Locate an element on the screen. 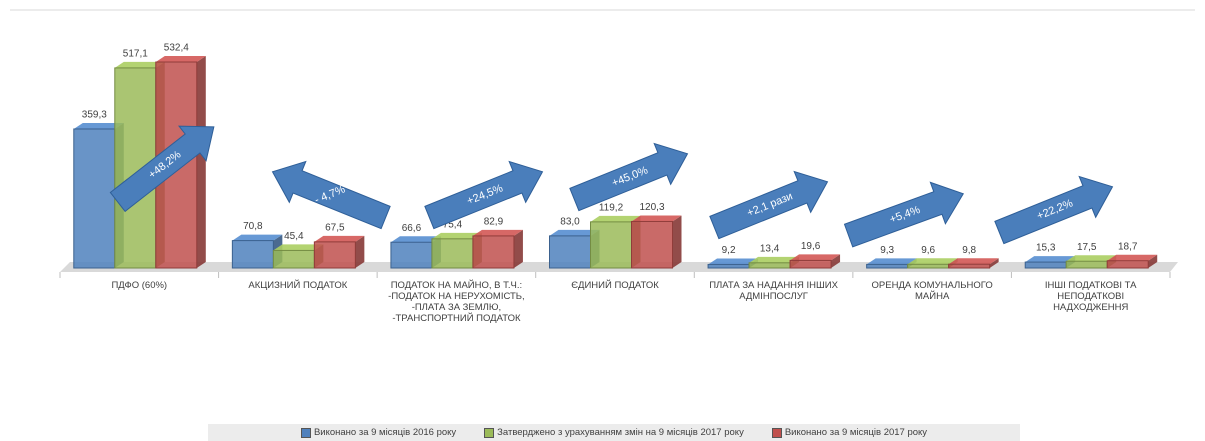 The image size is (1205, 441). legend-item: Виконано за 9 місяців 2017 року is located at coordinates (849, 432).